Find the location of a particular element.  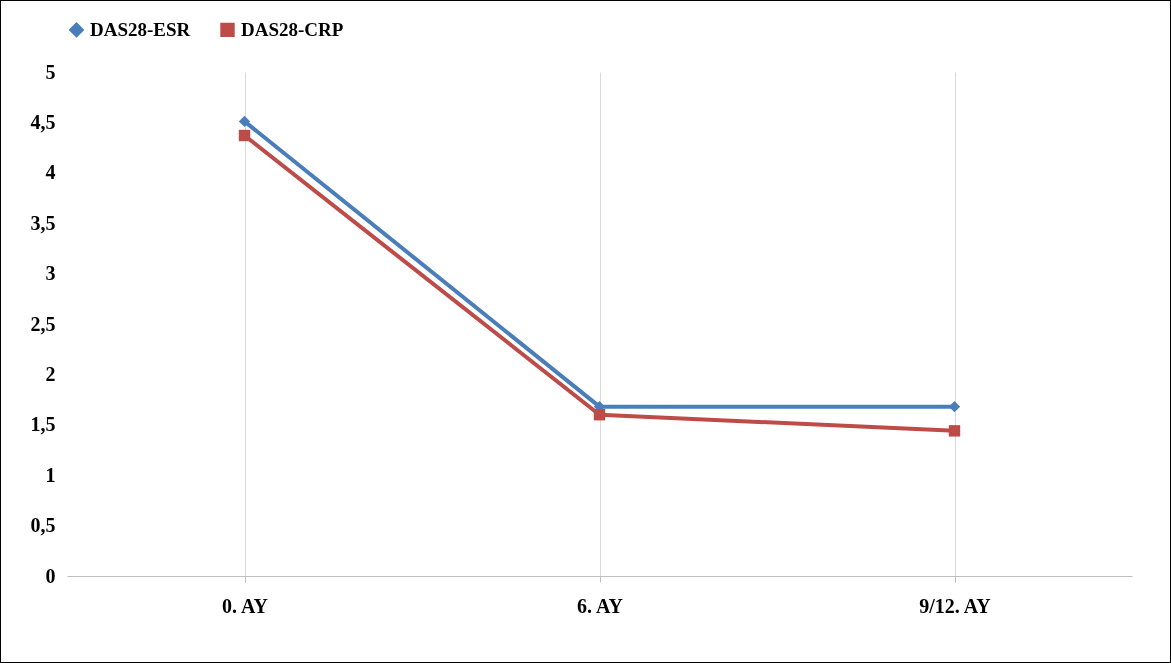

y-tick-label: 0 is located at coordinates (50, 575).